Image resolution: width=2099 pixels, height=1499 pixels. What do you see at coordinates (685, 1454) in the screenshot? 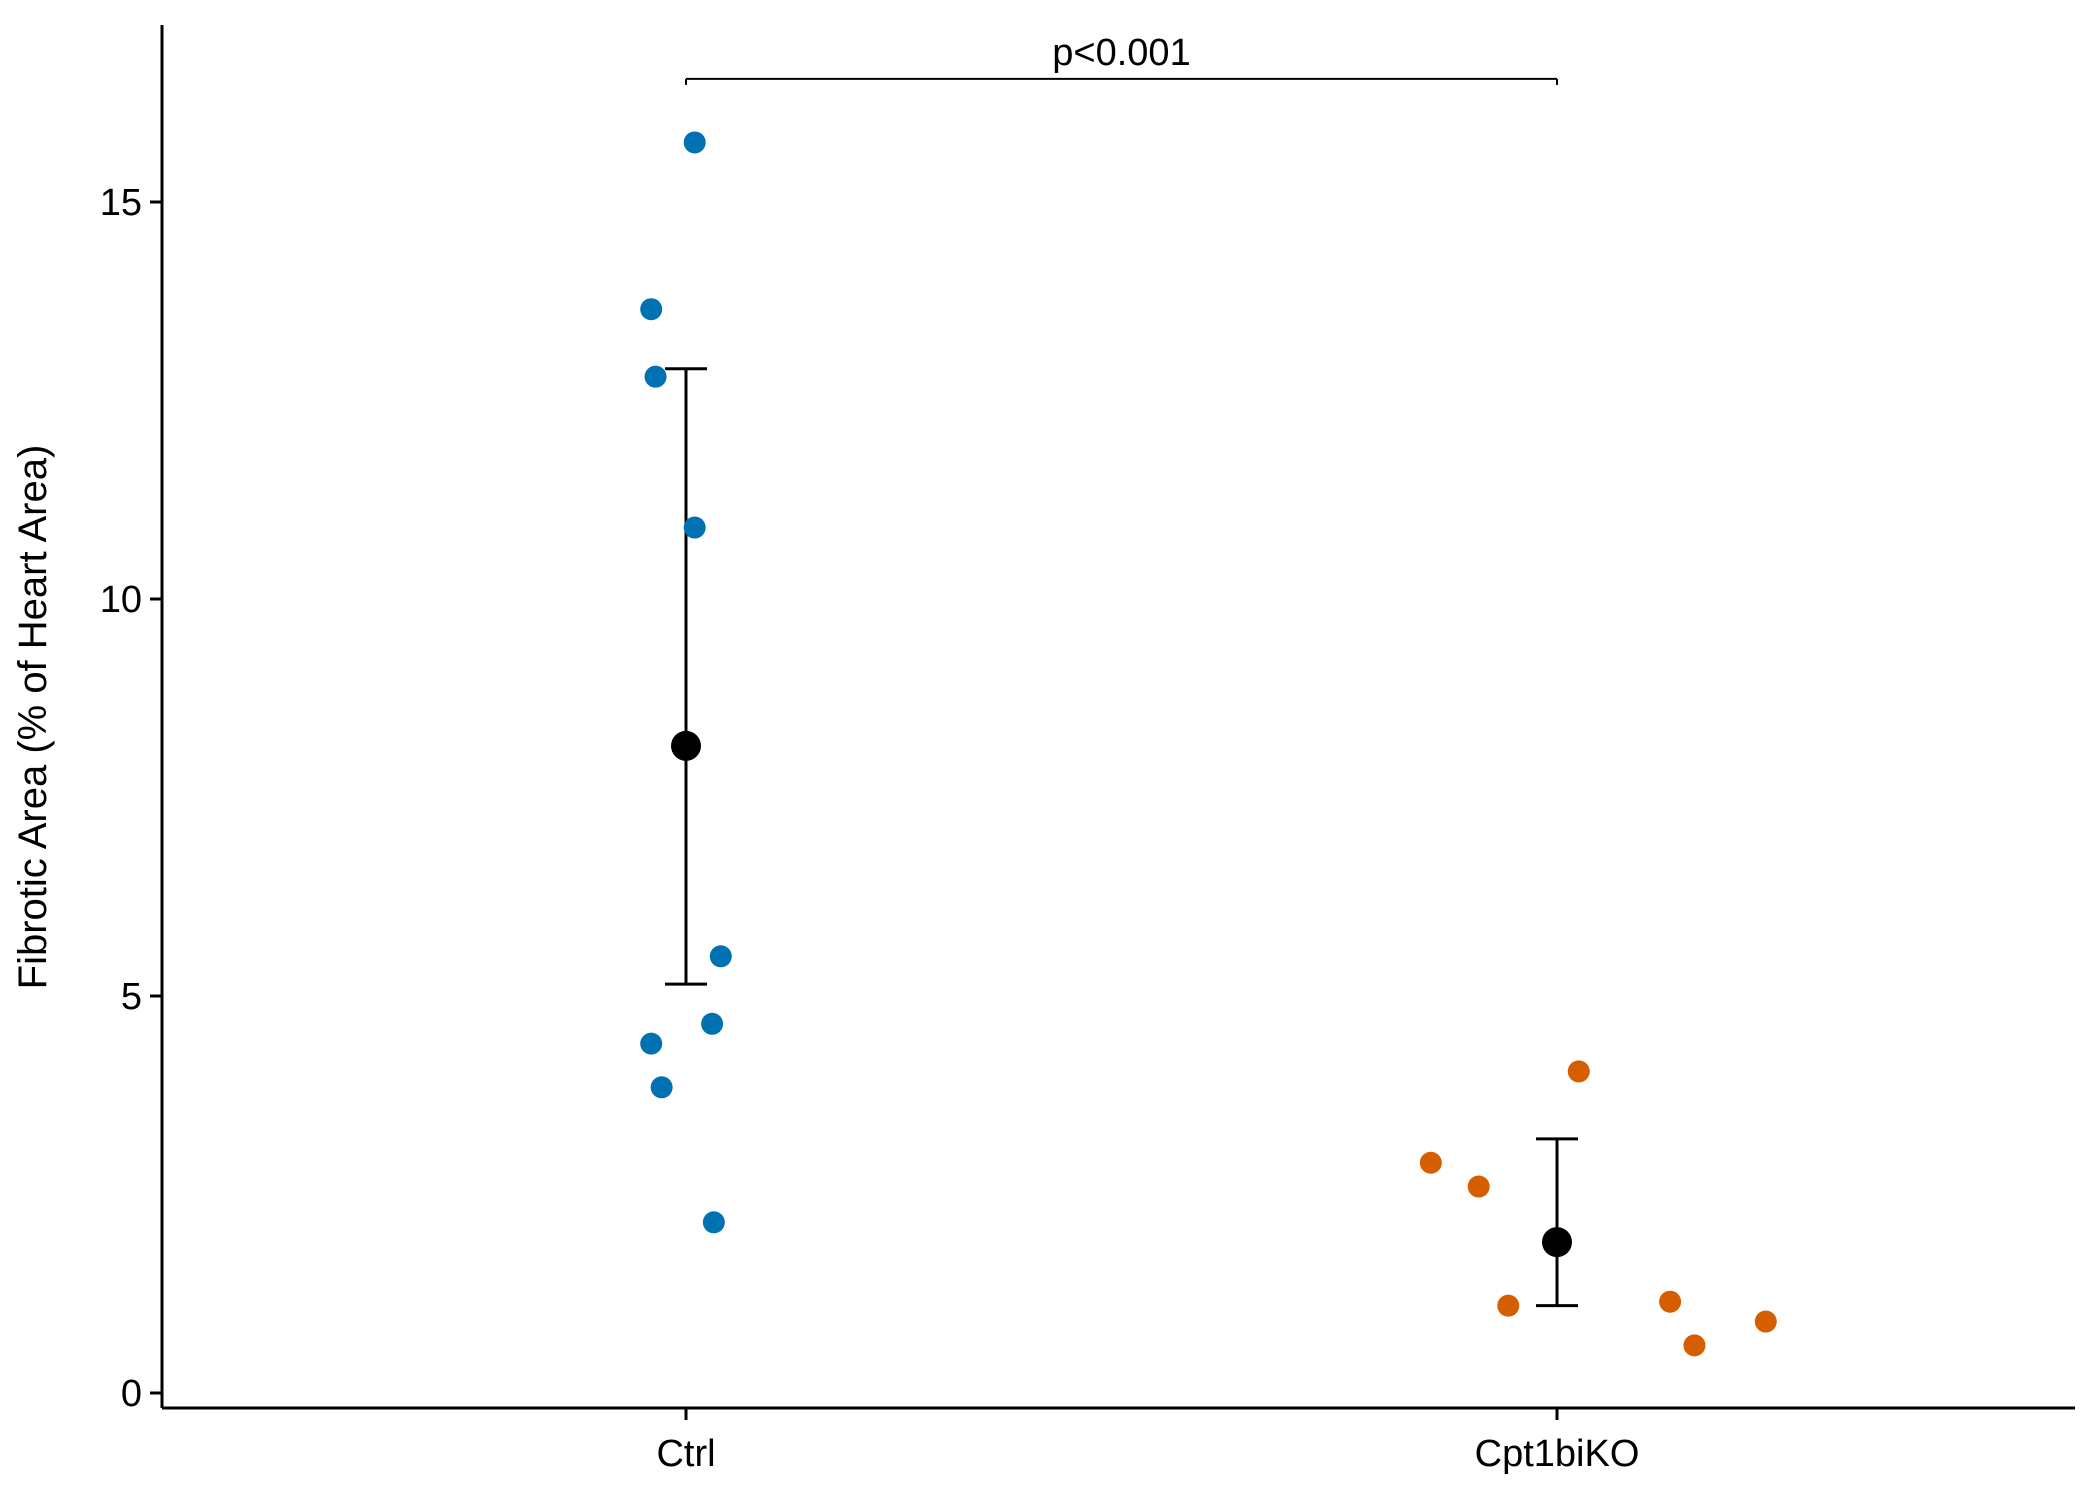
I see `x-tick-label-ctrl: Ctrl` at bounding box center [685, 1454].